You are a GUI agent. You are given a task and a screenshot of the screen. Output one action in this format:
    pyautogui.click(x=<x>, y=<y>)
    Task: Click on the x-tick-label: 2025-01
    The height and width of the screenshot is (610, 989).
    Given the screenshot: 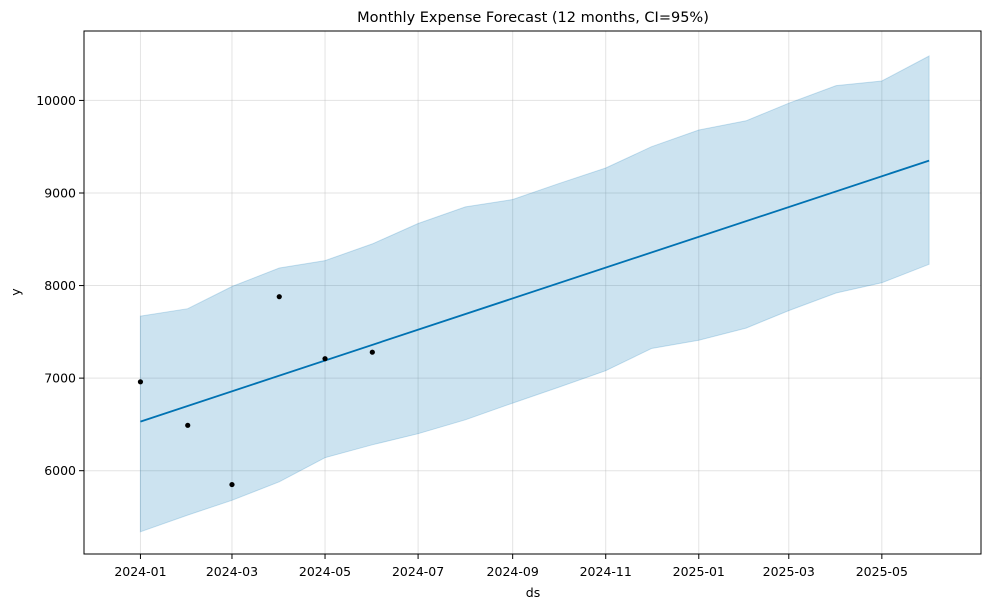 What is the action you would take?
    pyautogui.click(x=699, y=571)
    